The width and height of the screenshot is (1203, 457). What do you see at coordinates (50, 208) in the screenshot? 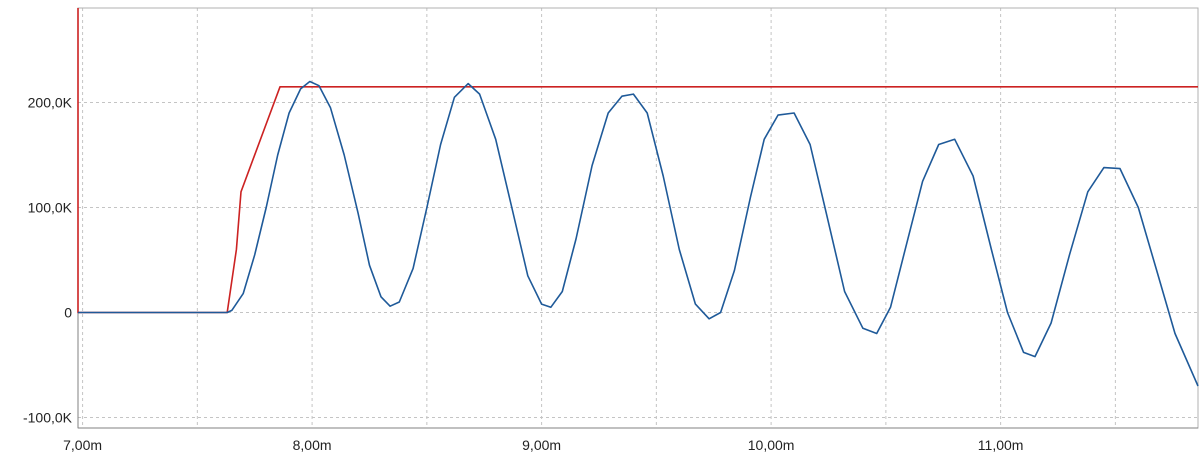
I see `y-tick-label: 100,0K` at bounding box center [50, 208].